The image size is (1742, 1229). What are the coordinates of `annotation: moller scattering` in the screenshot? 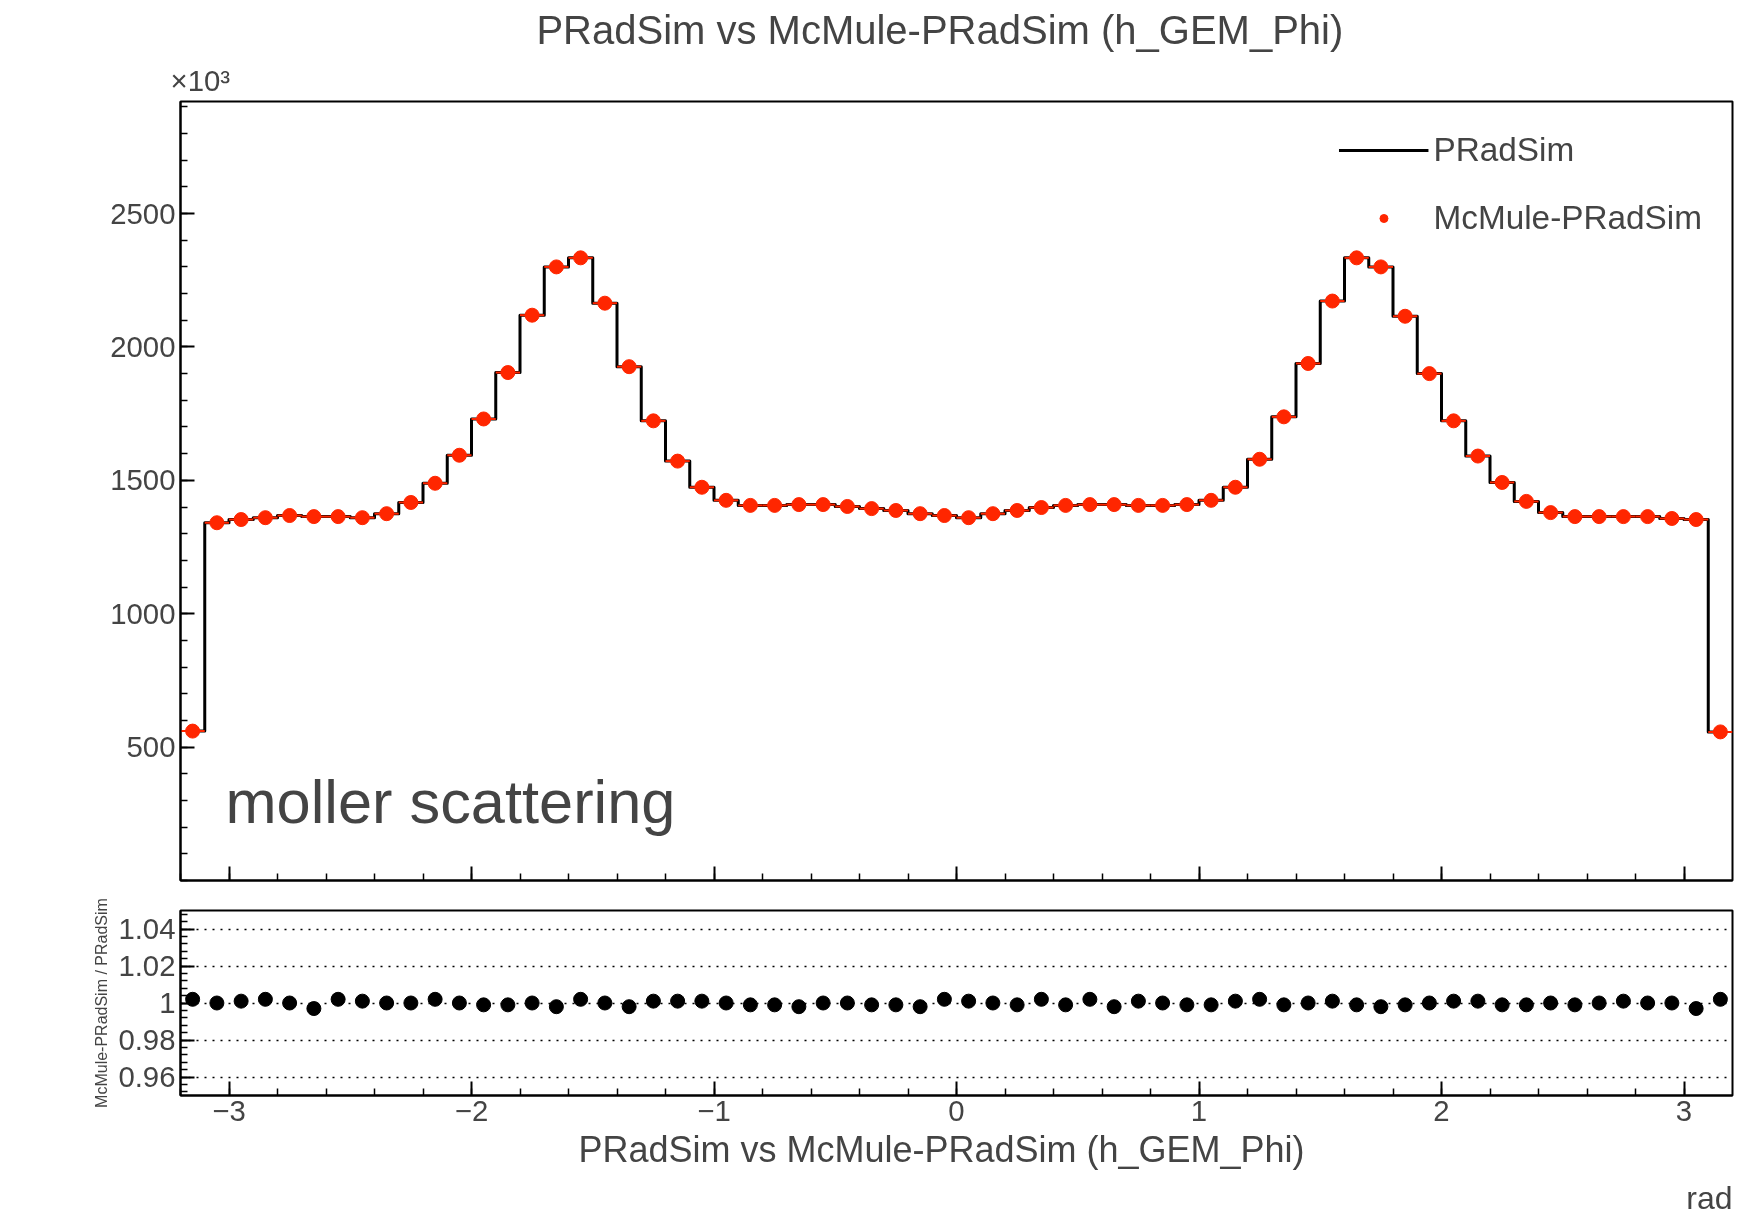 It's located at (450, 801).